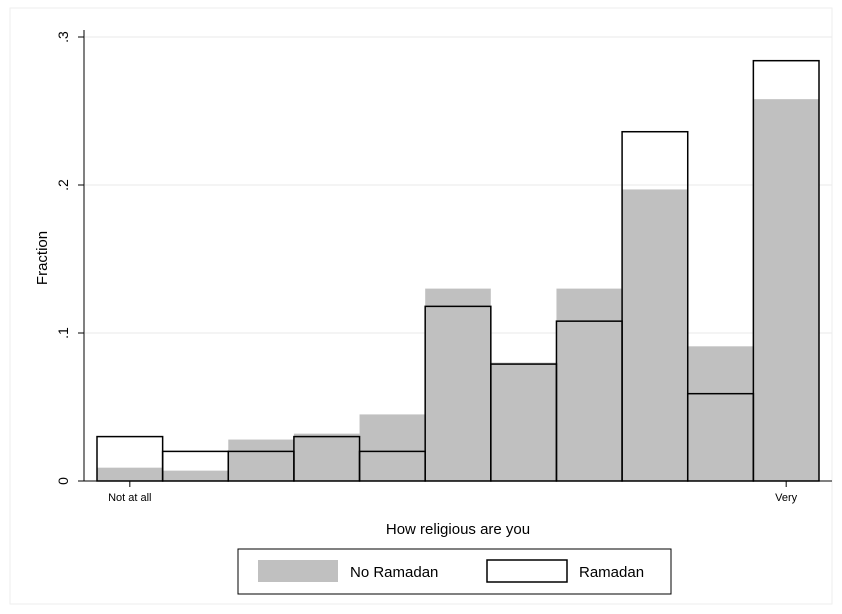 The height and width of the screenshot is (614, 842). What do you see at coordinates (394, 572) in the screenshot?
I see `legend-label-no-ramadan: No Ramadan` at bounding box center [394, 572].